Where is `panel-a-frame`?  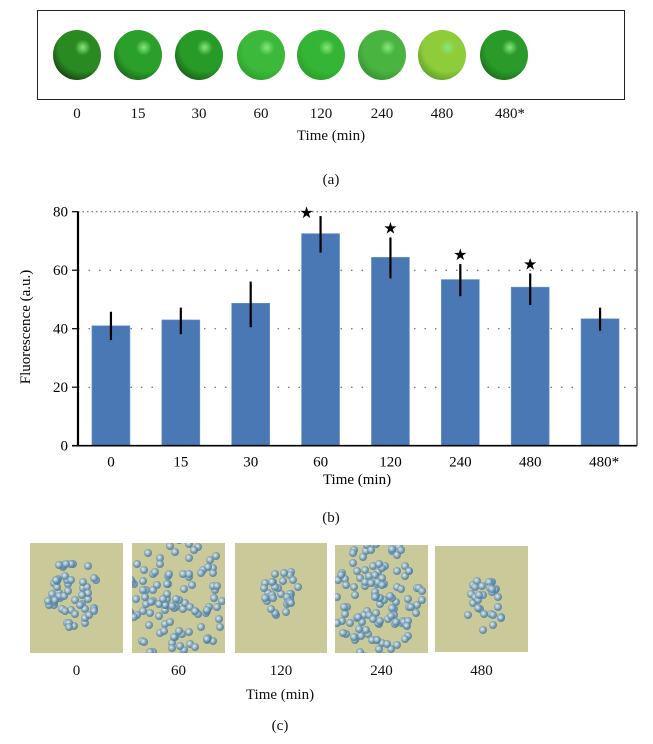
panel-a-frame is located at coordinates (331, 55).